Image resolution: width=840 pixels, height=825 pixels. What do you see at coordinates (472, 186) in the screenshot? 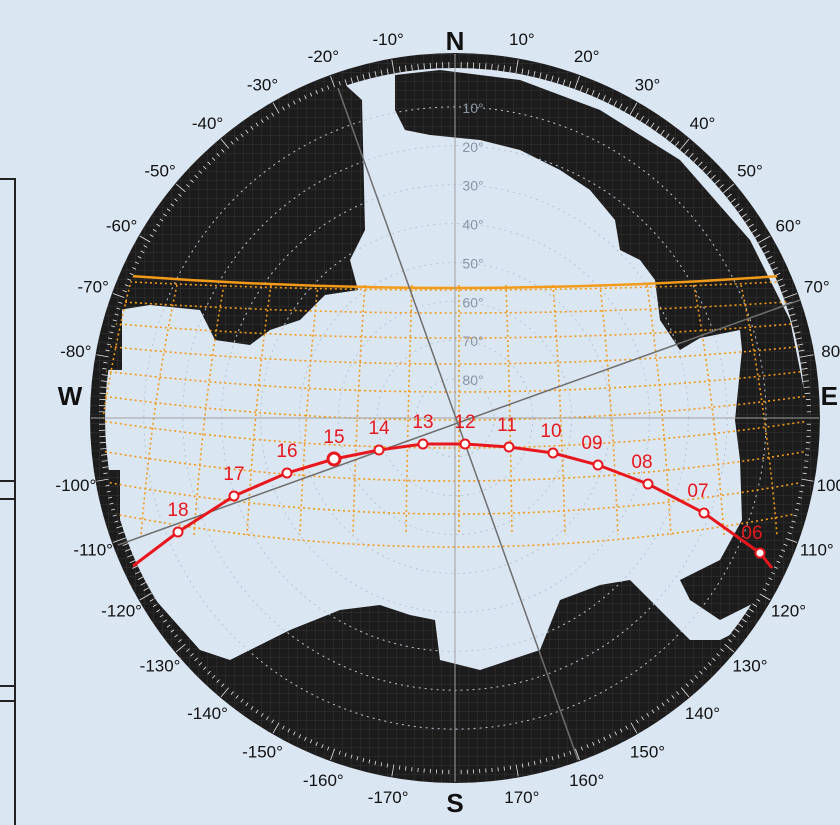
I see `elevation-label: 30°` at bounding box center [472, 186].